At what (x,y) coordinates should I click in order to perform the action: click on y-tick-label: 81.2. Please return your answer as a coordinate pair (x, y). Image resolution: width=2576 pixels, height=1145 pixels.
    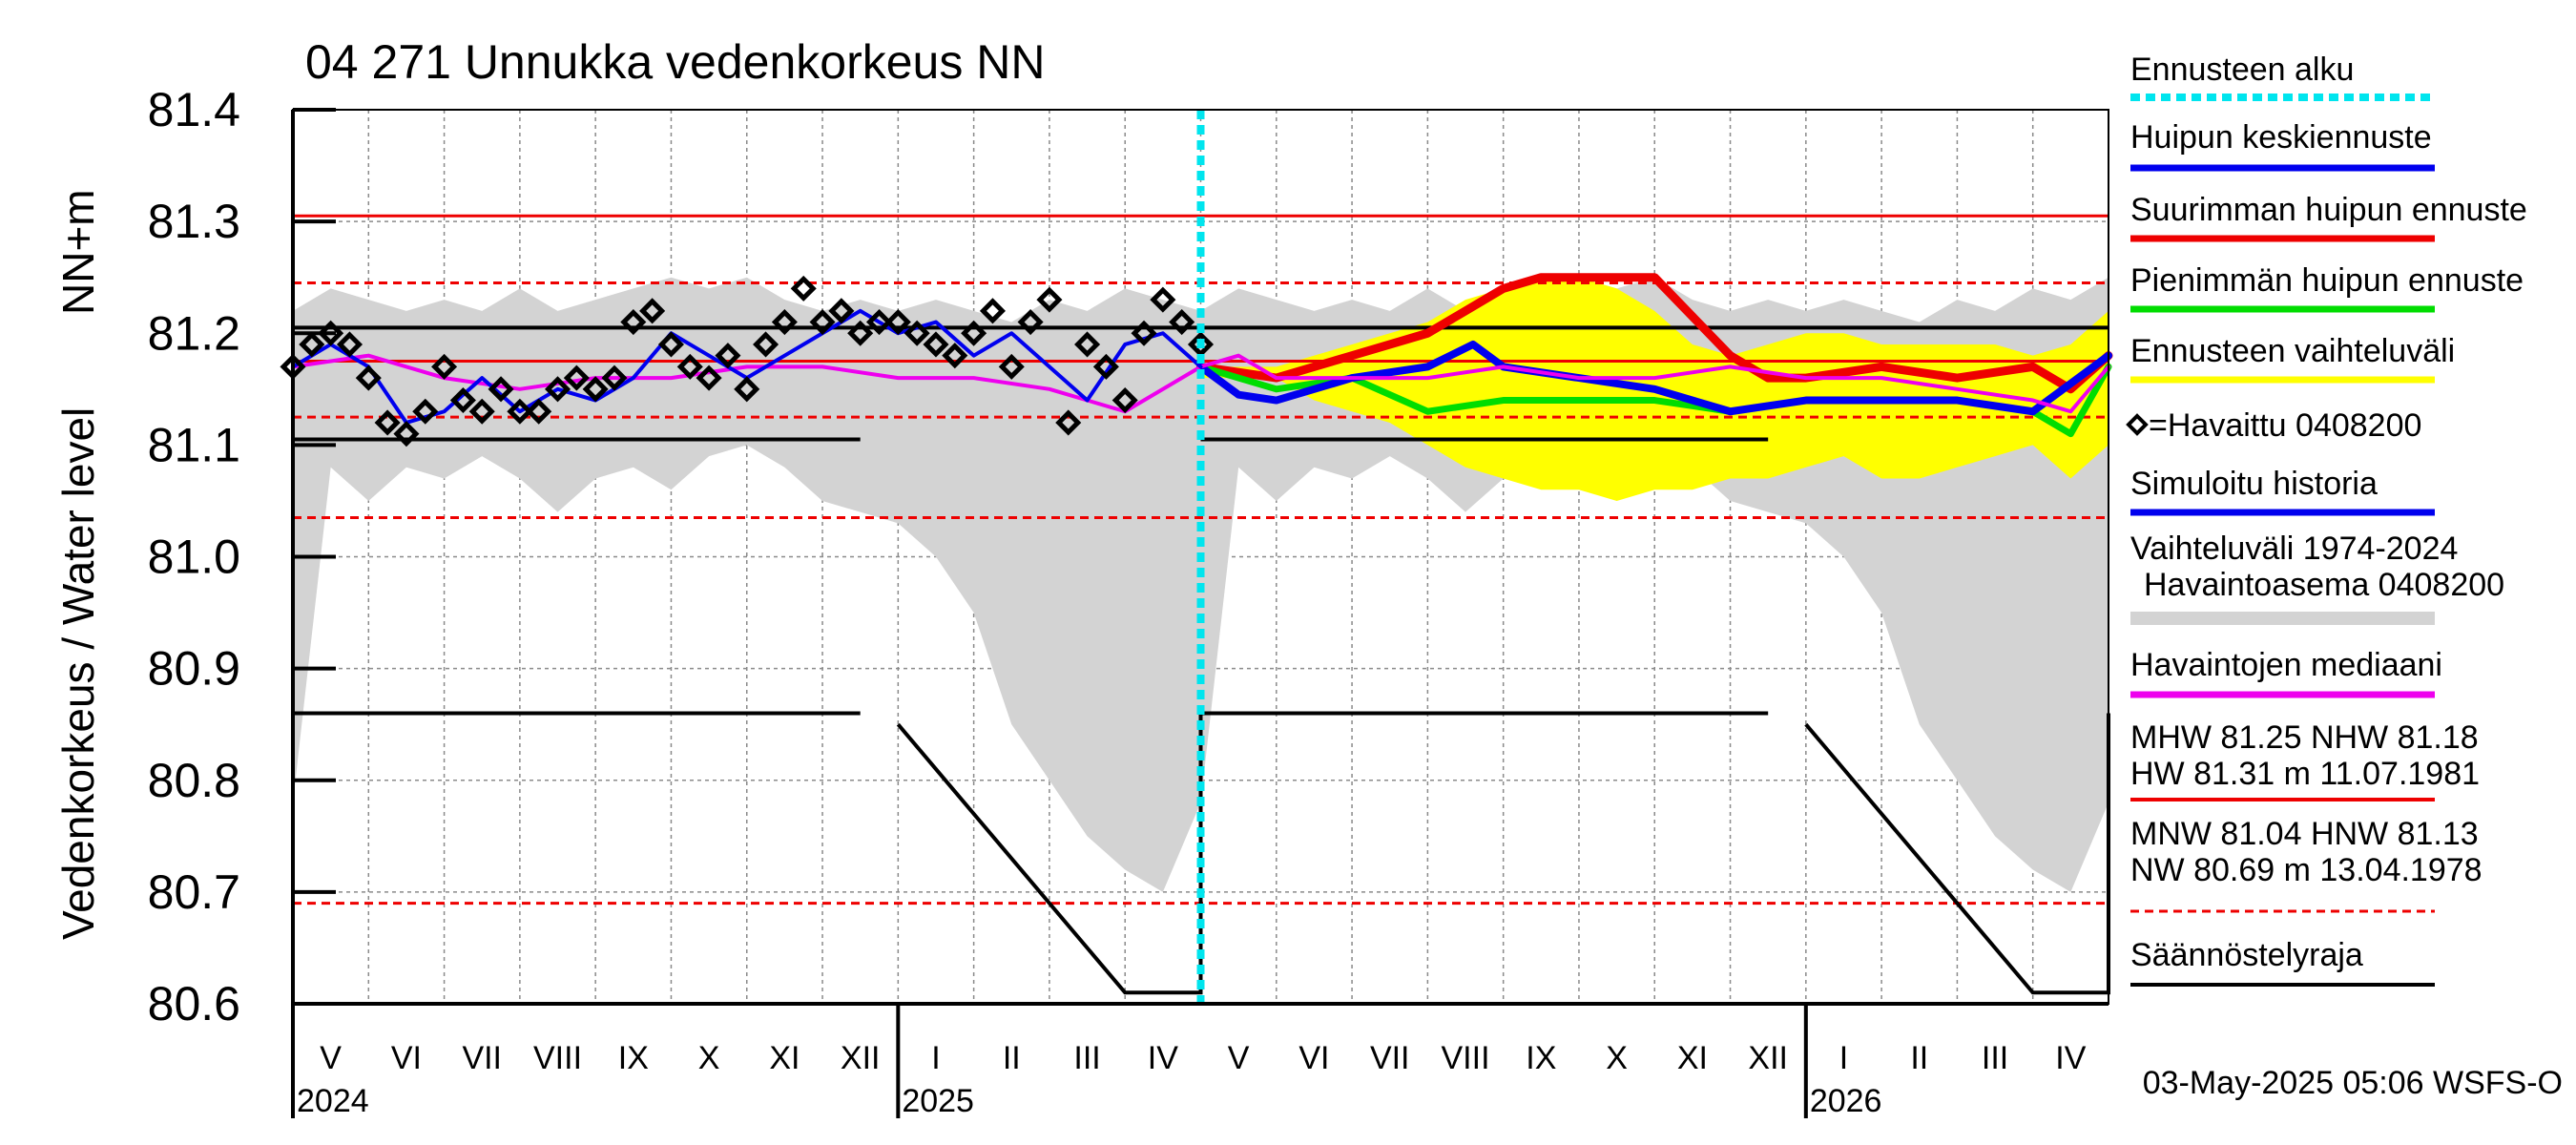
    Looking at the image, I should click on (194, 333).